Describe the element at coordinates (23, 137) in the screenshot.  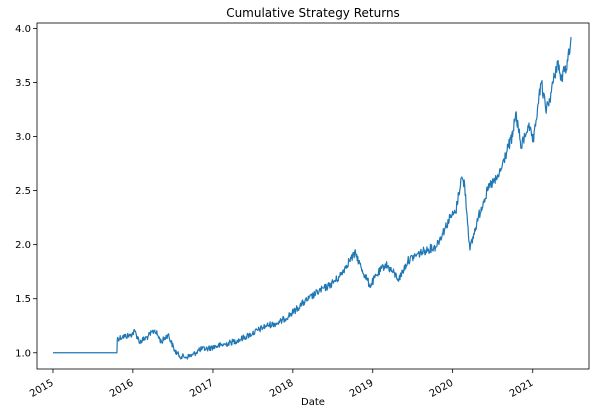
I see `y-tick-label: 3.0` at that location.